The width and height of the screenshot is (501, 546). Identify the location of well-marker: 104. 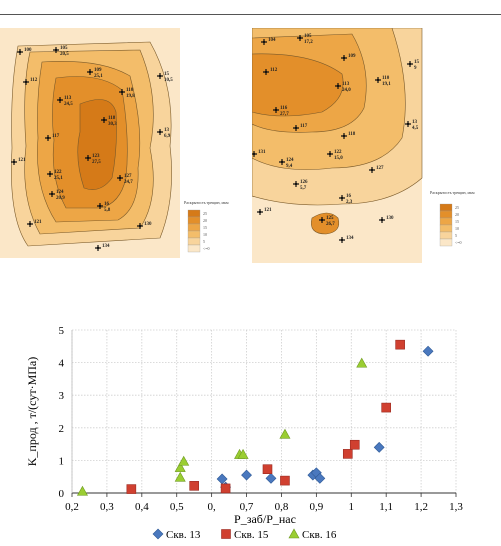
(268, 41).